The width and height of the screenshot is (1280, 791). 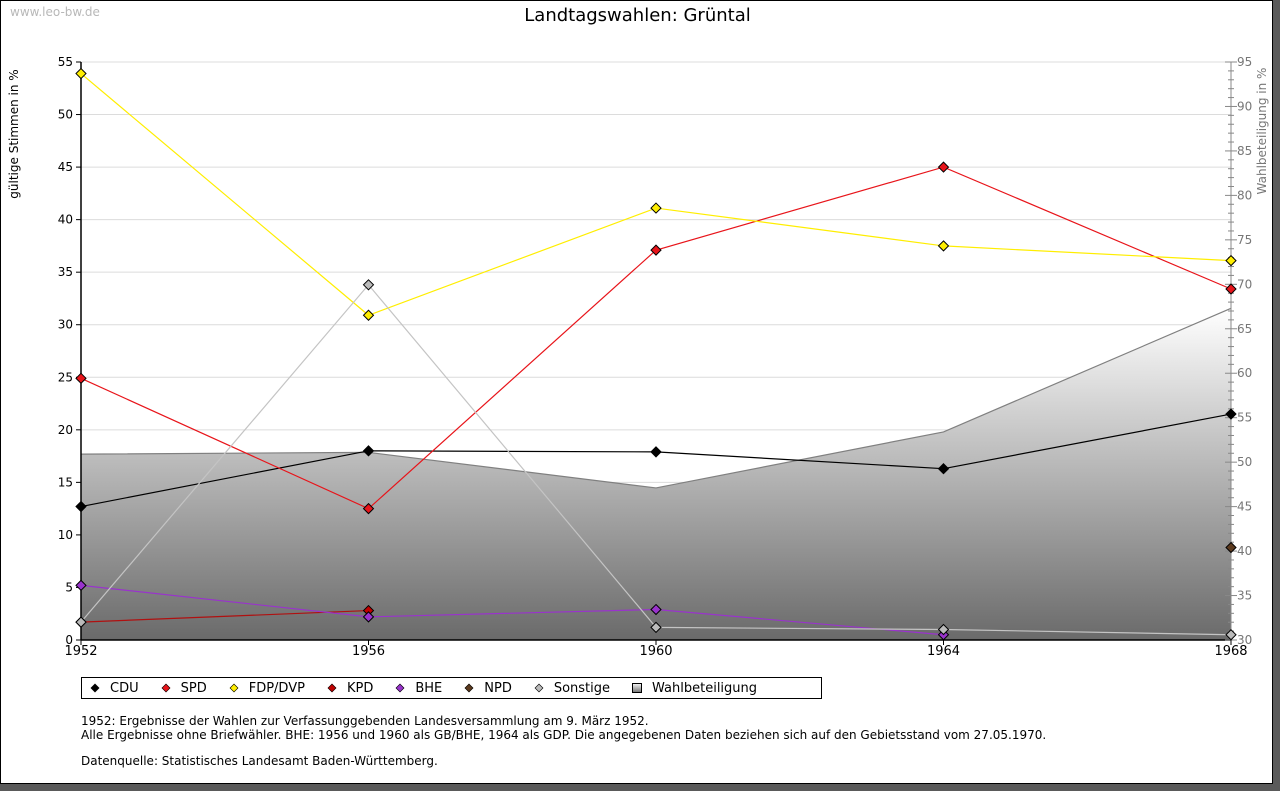 I want to click on y2-tick-label: 85, so click(x=1244, y=151).